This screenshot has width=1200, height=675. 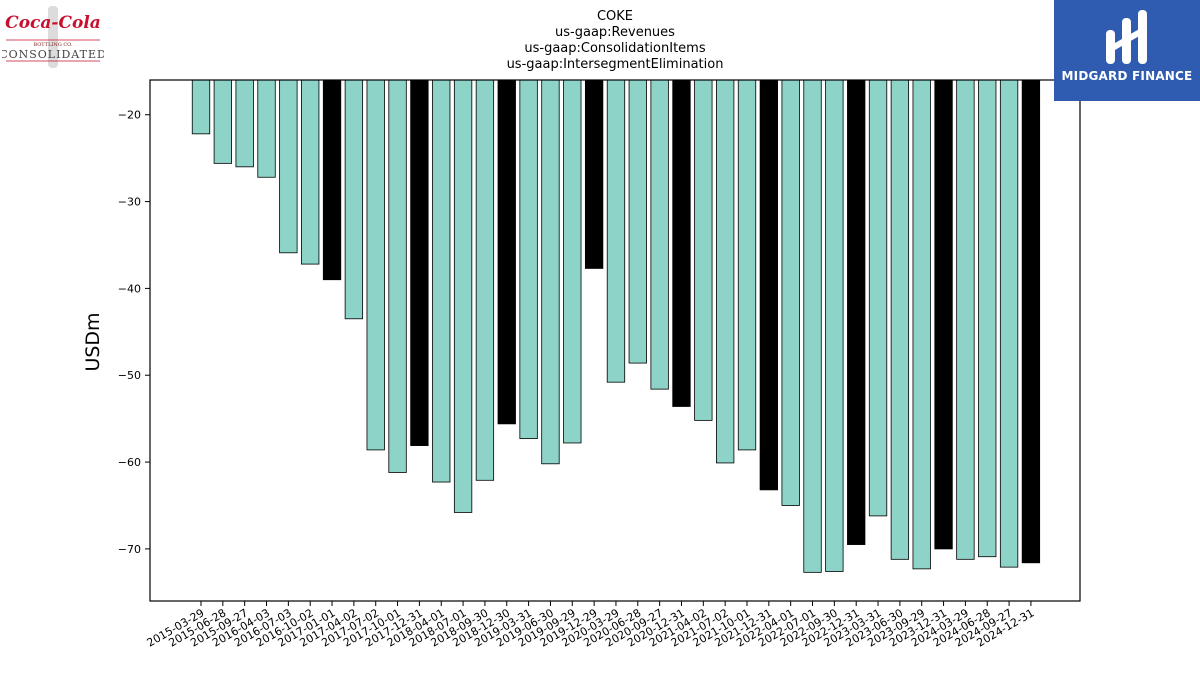 I want to click on midgard-mark-icon, so click(x=1126, y=37).